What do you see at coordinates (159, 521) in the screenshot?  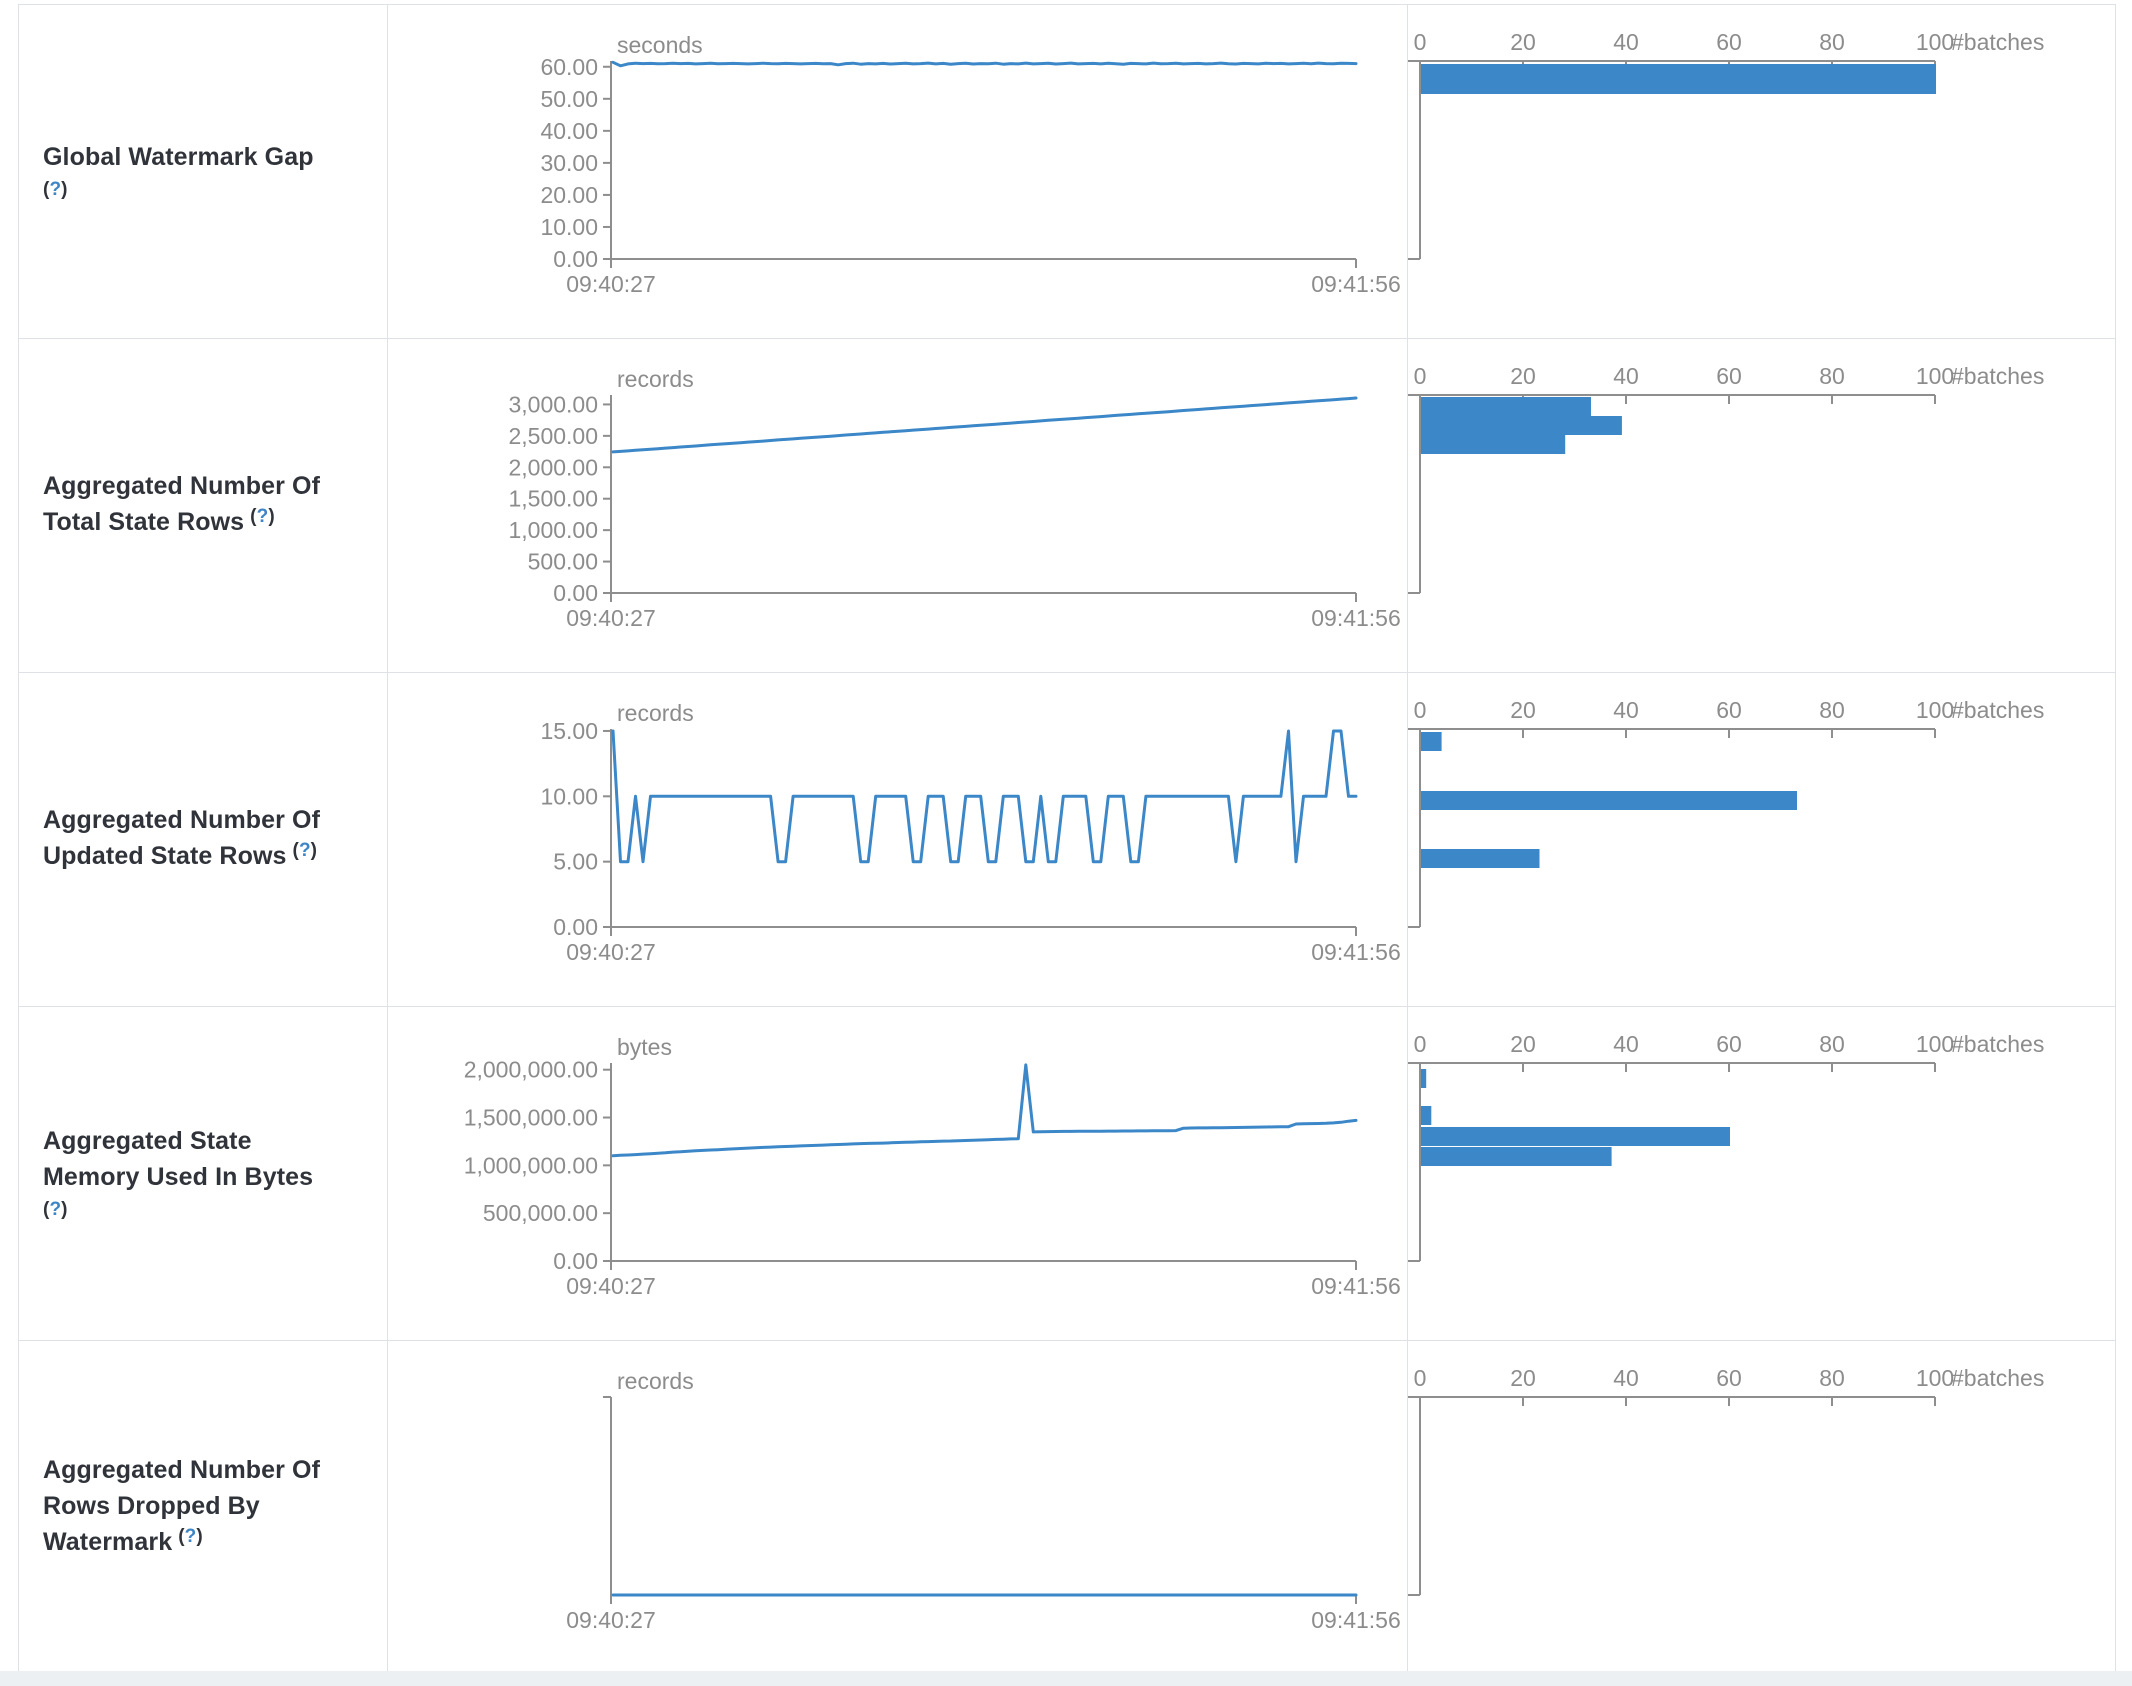 I see `metric-title-line: Total State Rows (?)` at bounding box center [159, 521].